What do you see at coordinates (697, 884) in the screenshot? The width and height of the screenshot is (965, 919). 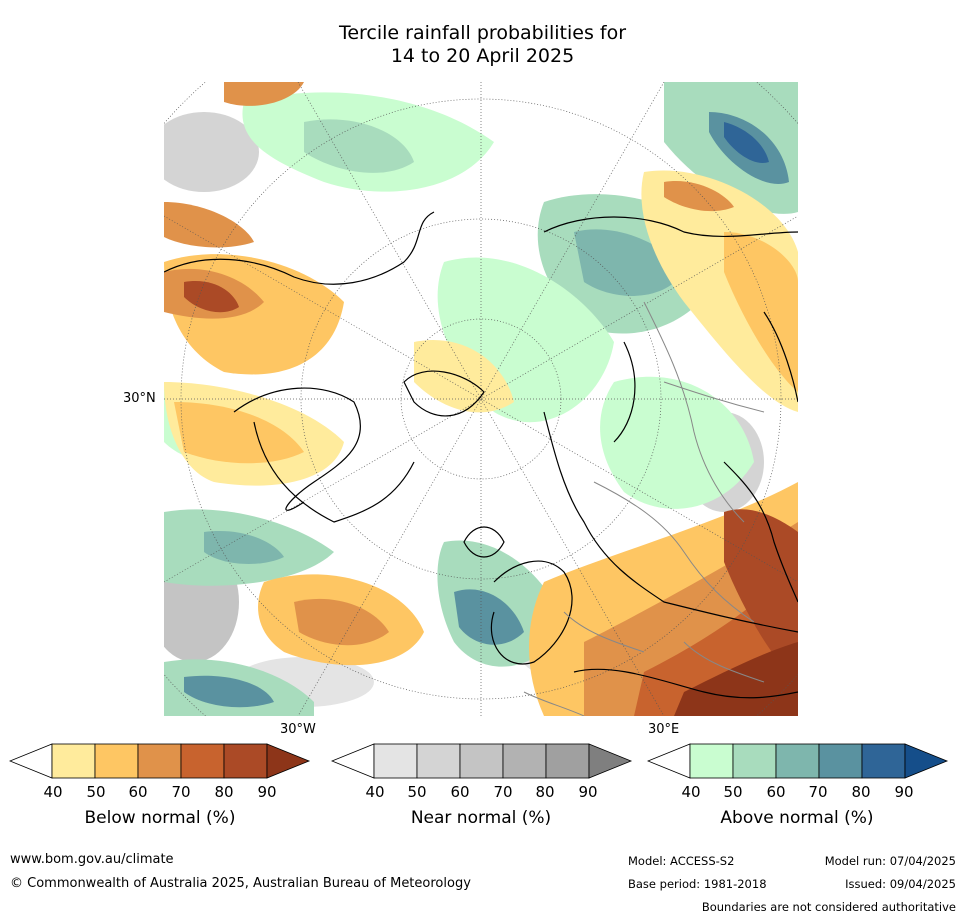 I see `base-period-text: Base period: 1981-2018` at bounding box center [697, 884].